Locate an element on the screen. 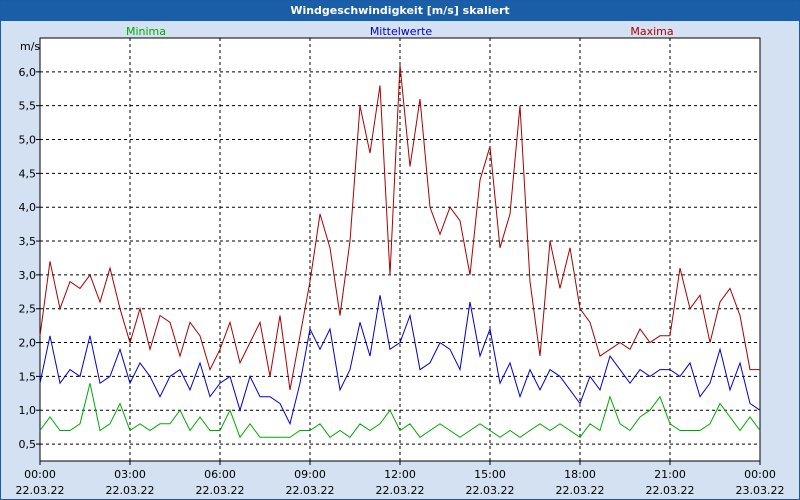 This screenshot has height=500, width=800. y-axis-ticks: 0,5 1,0 1,5 2,0 2,5 3,0 3,5 4,0 4,5 5,0 5,5 6,0 is located at coordinates (29, 258).